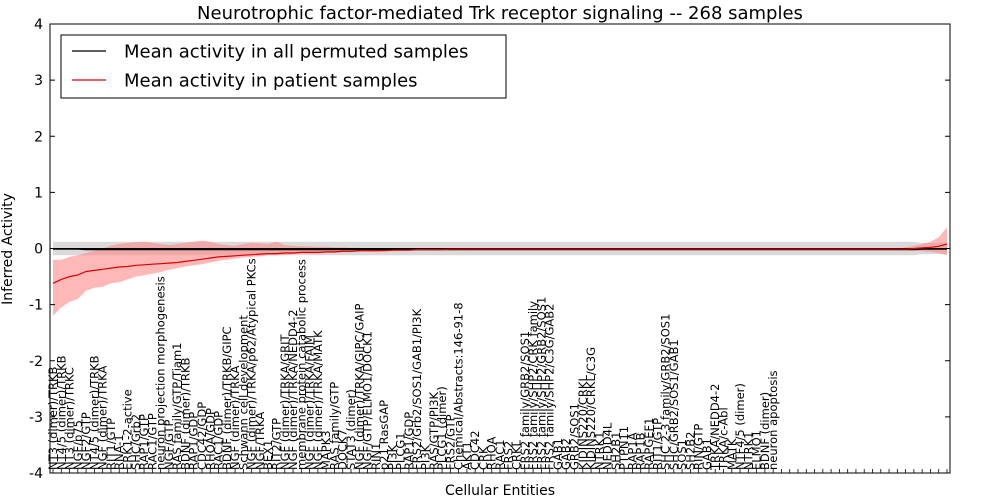 This screenshot has width=1000, height=500. I want to click on x-tick-label: BEX1, so click(268, 455).